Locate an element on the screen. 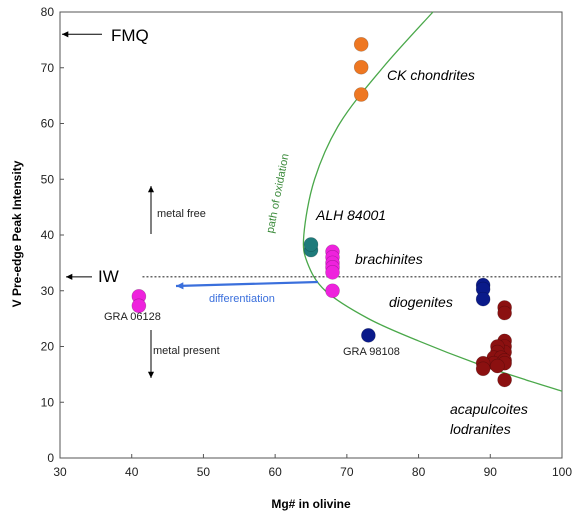 The height and width of the screenshot is (514, 574). y-tick-label: 80 is located at coordinates (48, 12).